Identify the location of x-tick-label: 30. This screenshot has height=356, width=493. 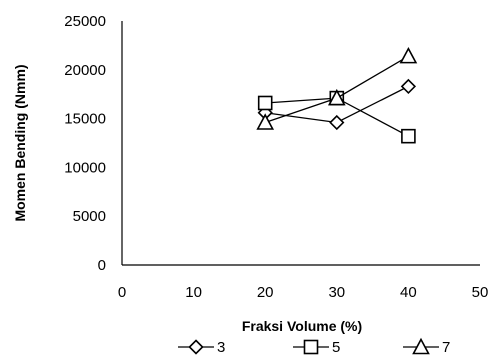
(336, 292).